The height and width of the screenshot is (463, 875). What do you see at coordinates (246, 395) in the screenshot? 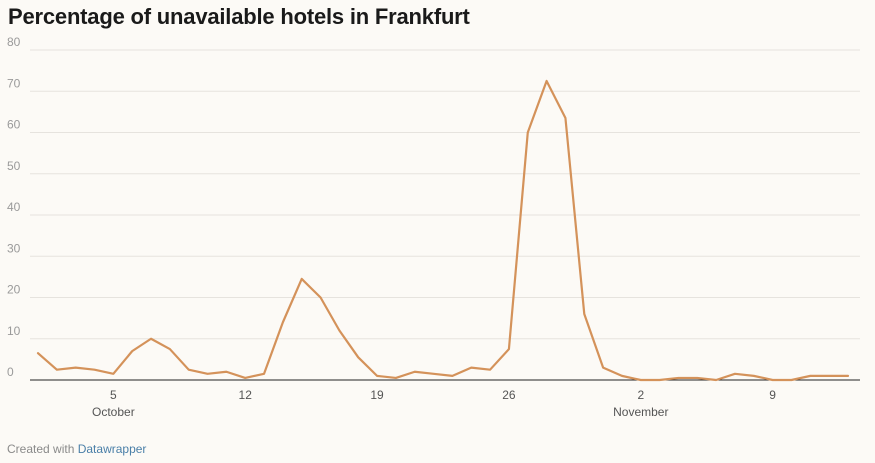
I see `x-tick-label-12: 12` at bounding box center [246, 395].